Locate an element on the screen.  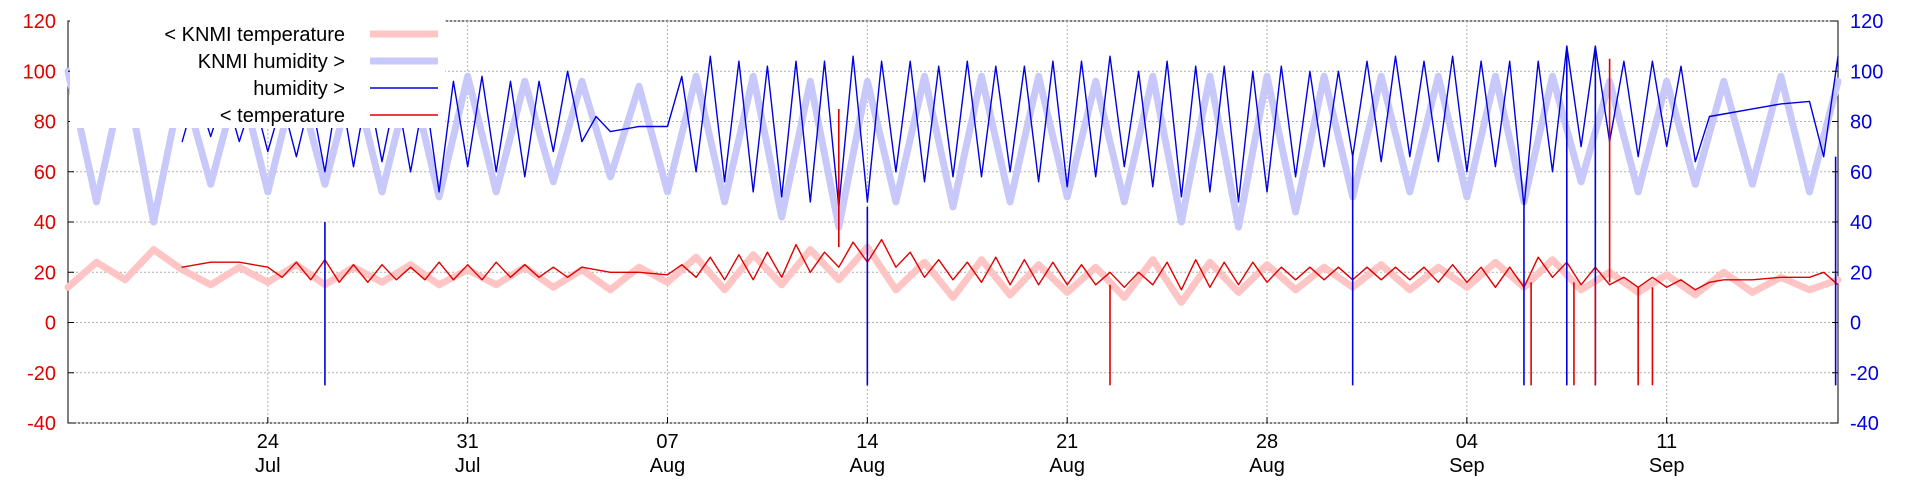
y-right-tick-label: 100 is located at coordinates (1866, 72).